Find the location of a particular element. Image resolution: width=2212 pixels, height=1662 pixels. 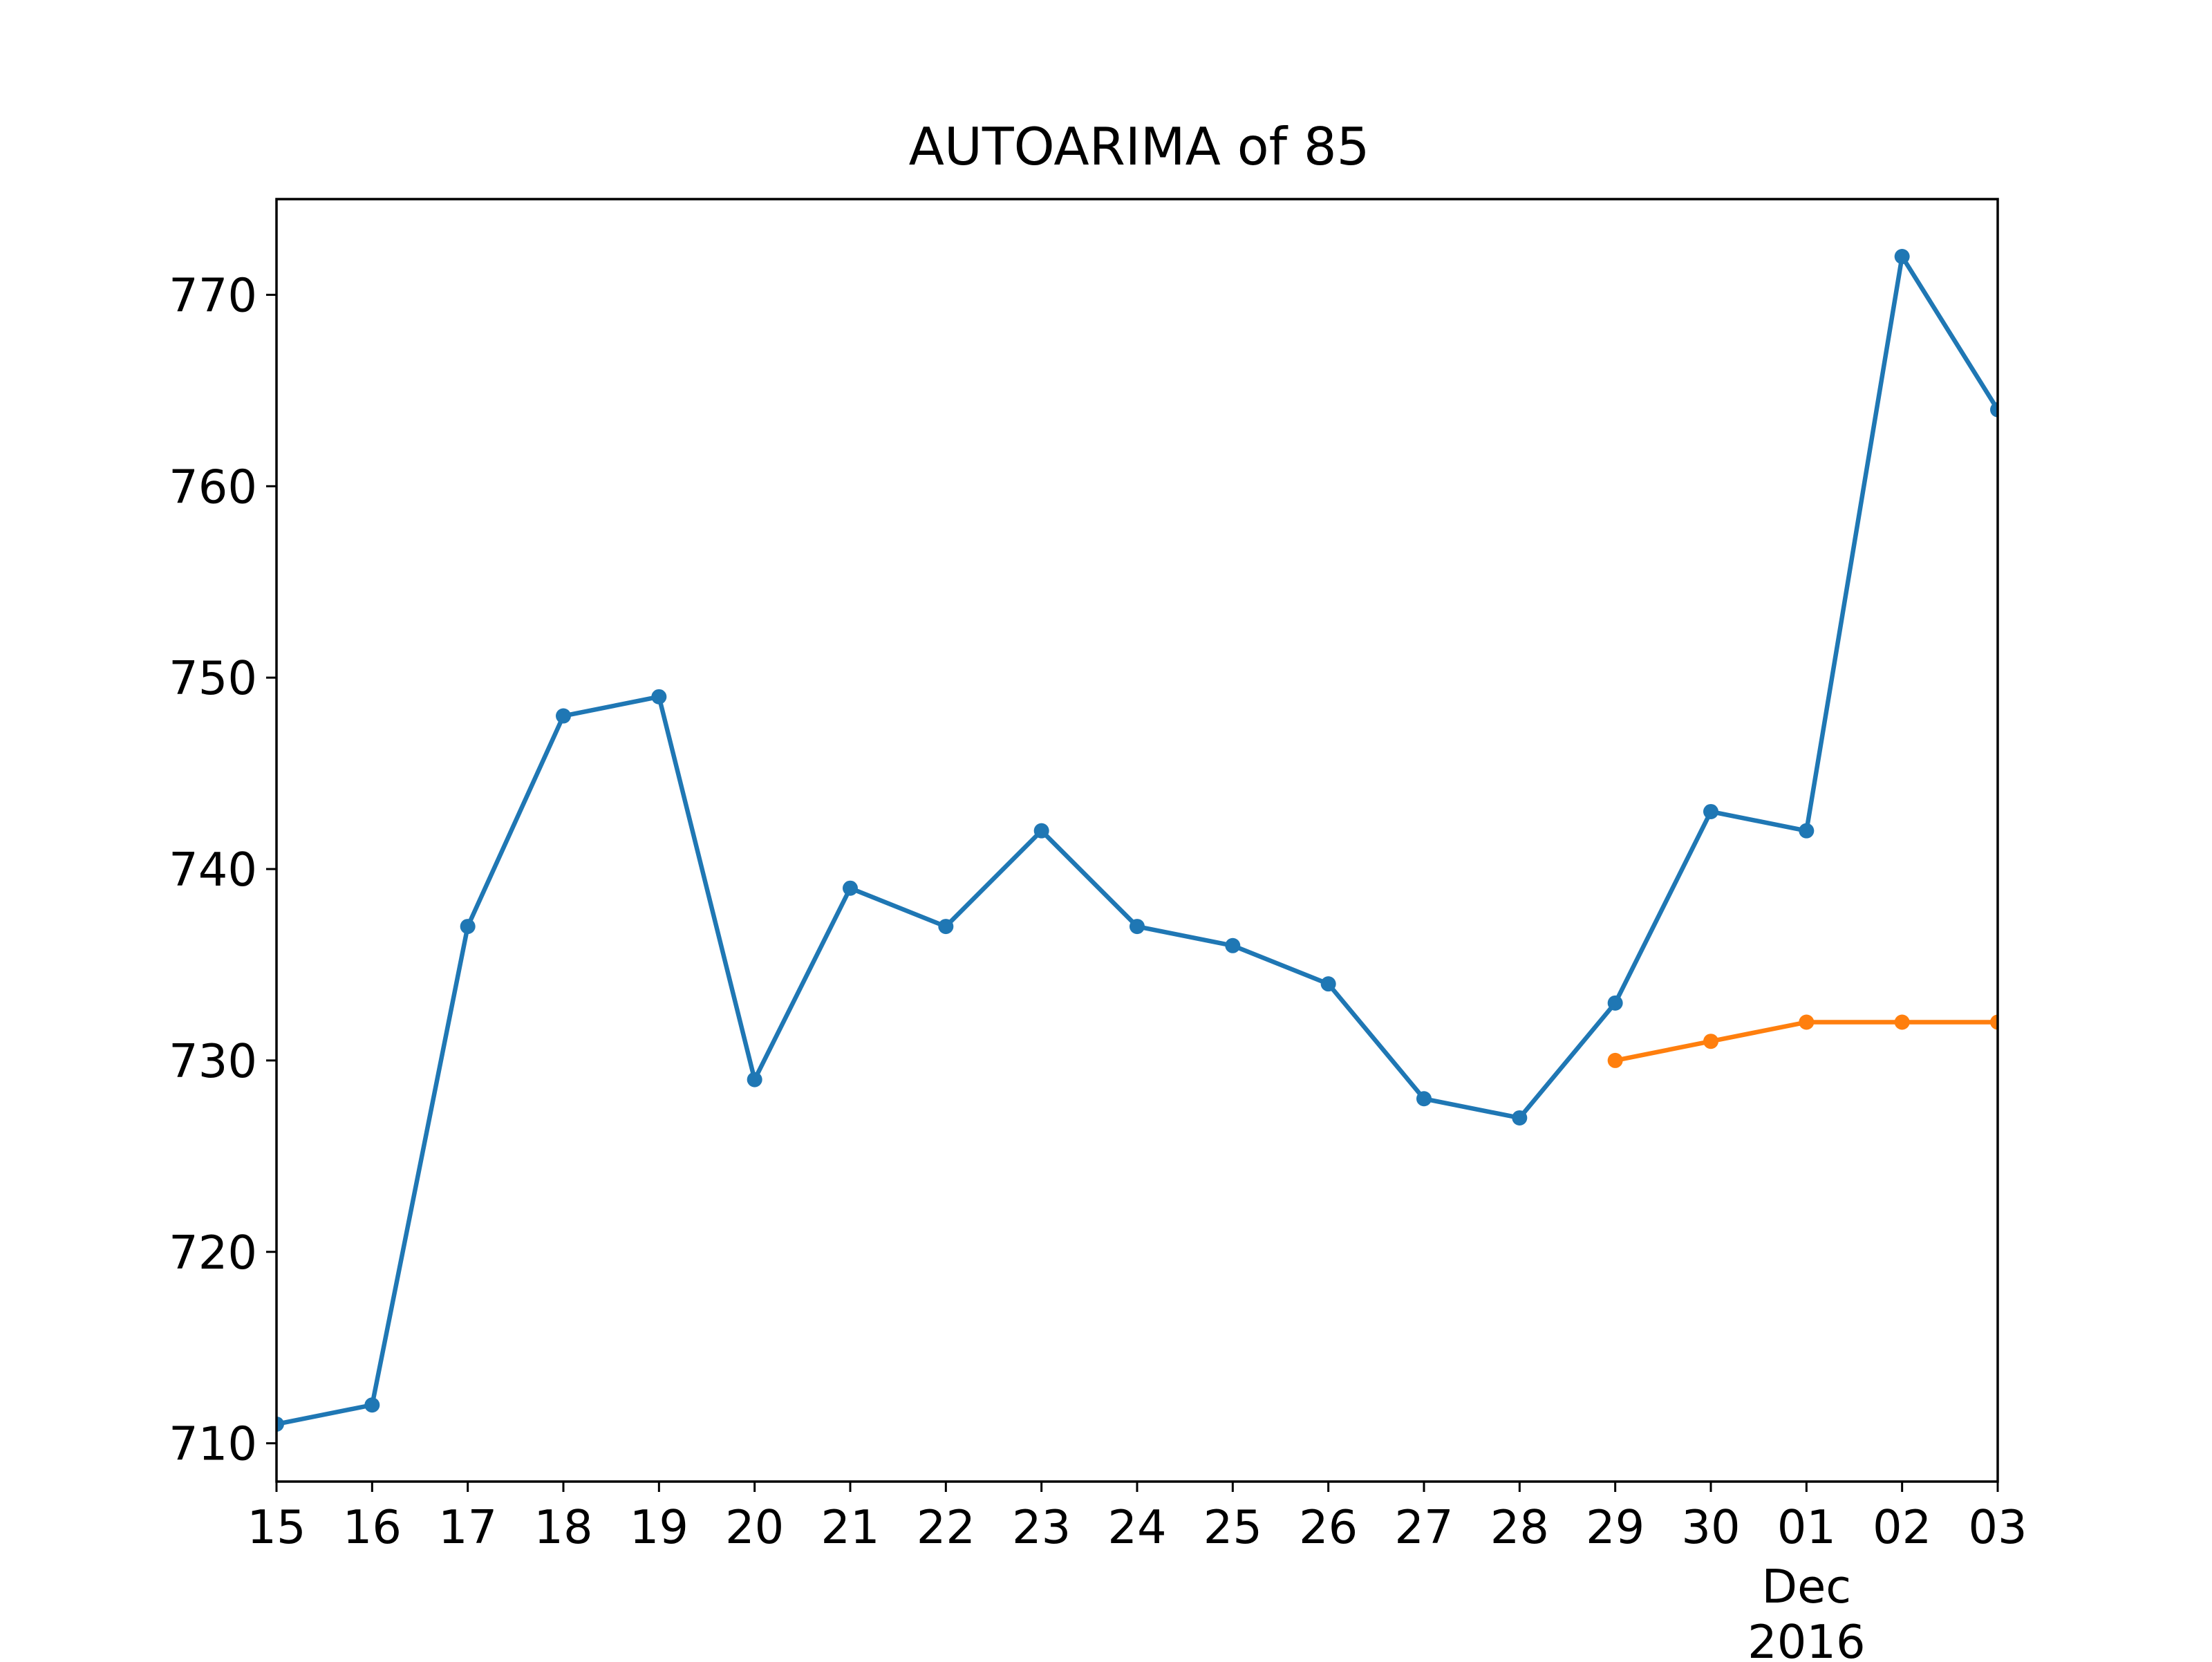

x-tick-label: 16 is located at coordinates (372, 1527).